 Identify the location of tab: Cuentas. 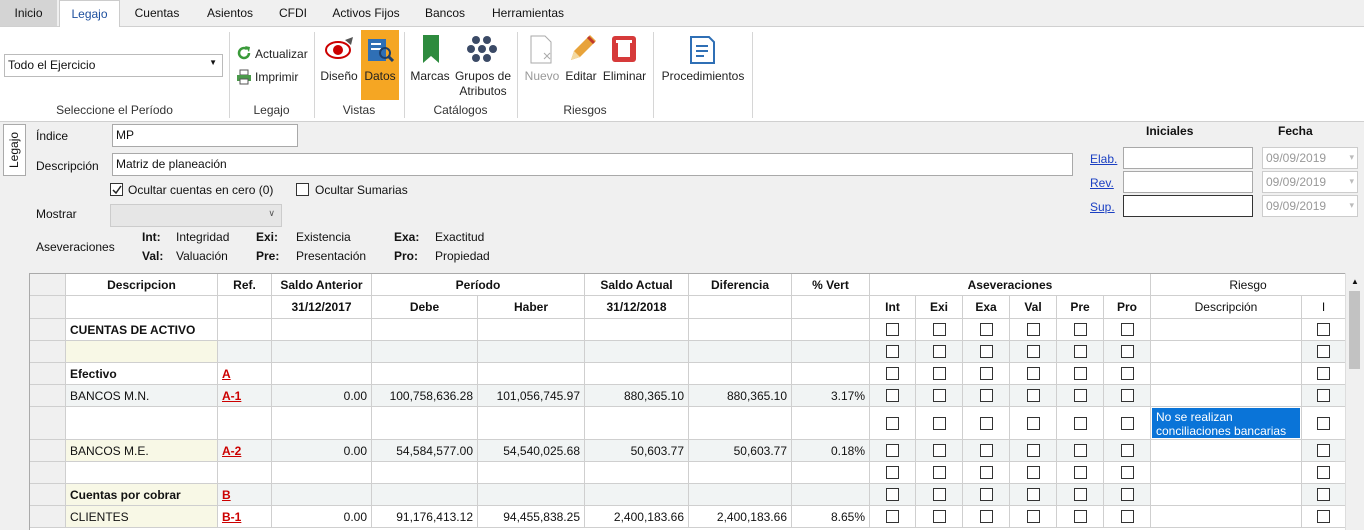
(157, 13).